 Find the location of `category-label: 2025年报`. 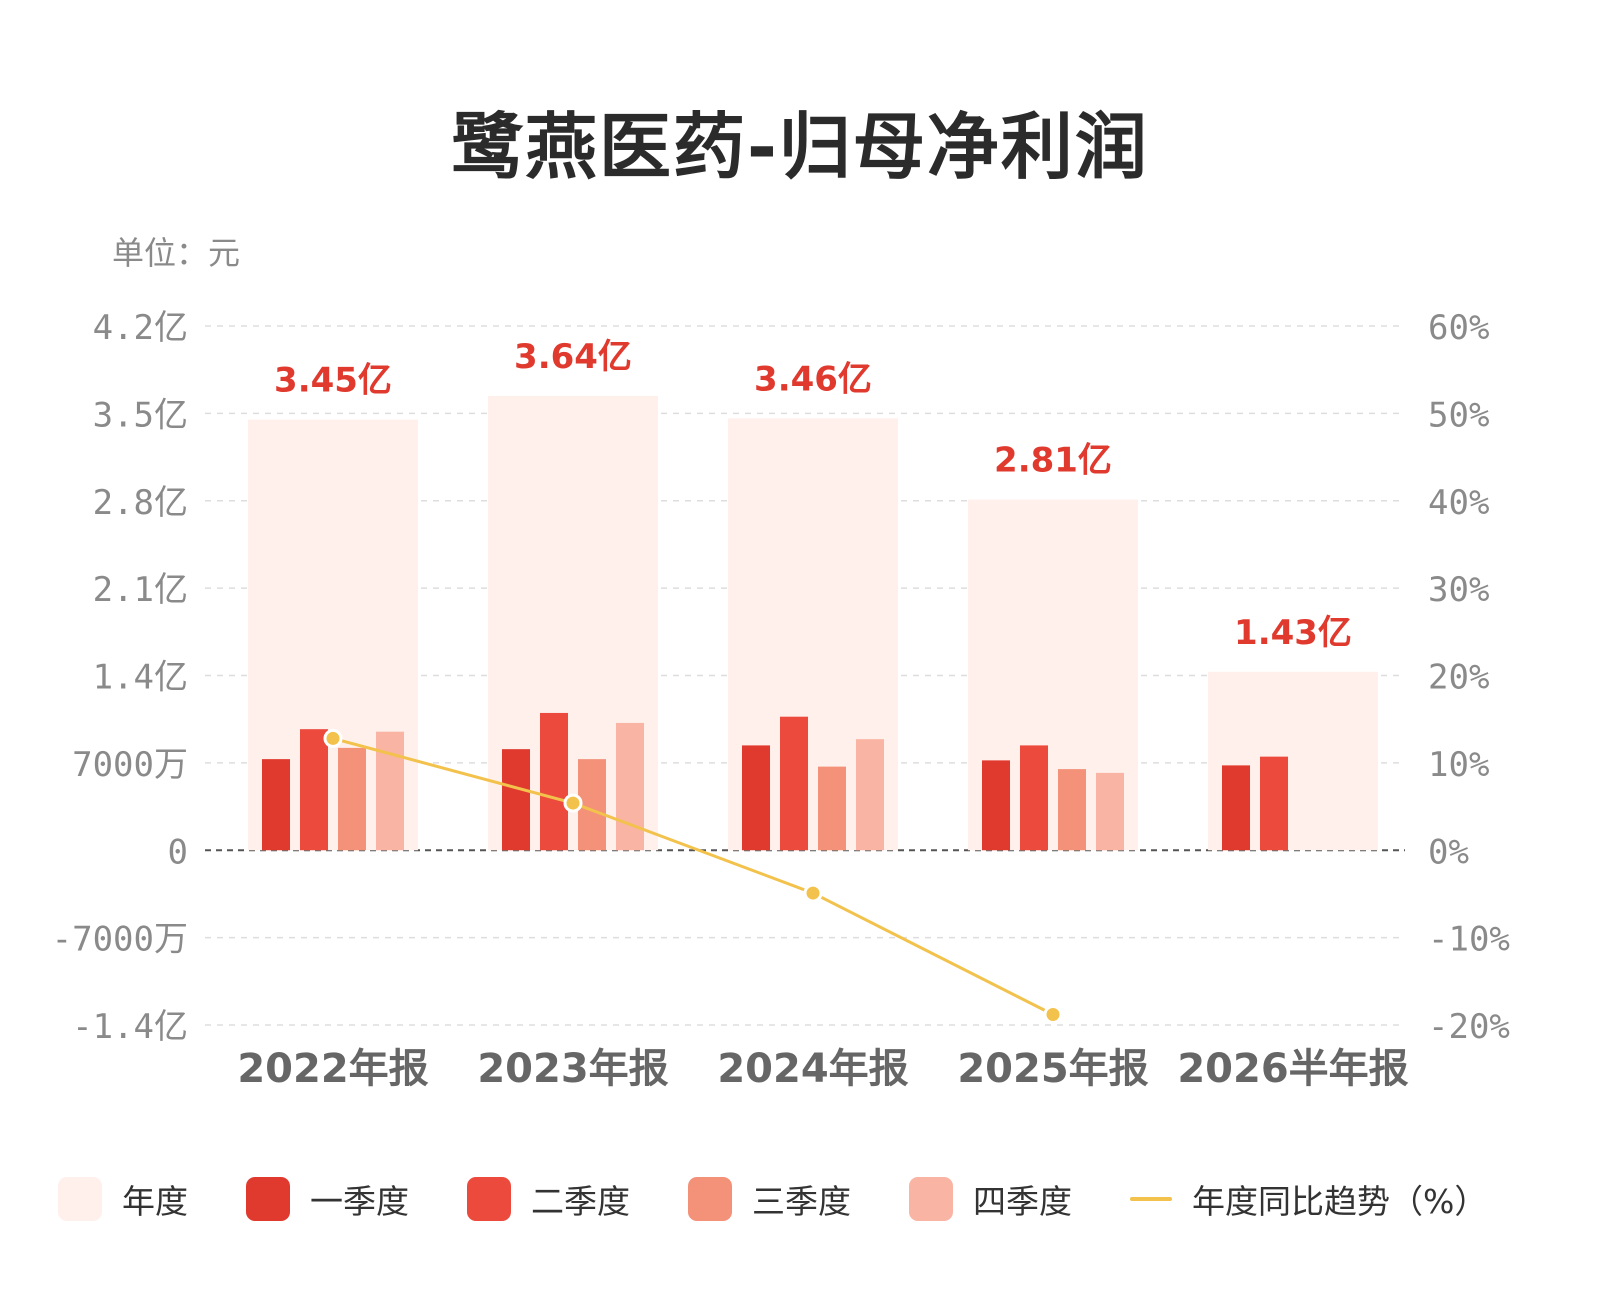

category-label: 2025年报 is located at coordinates (1052, 1069).